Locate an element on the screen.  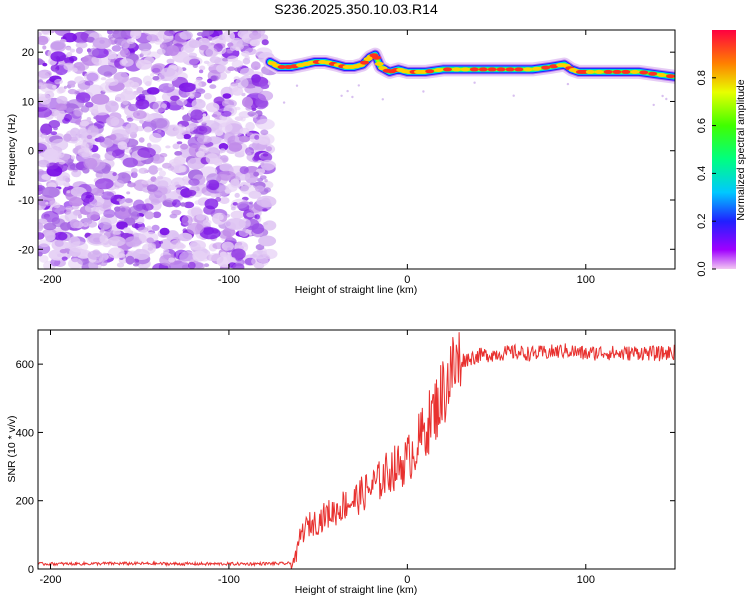
snr-xtick-label: -100 is located at coordinates (229, 580).